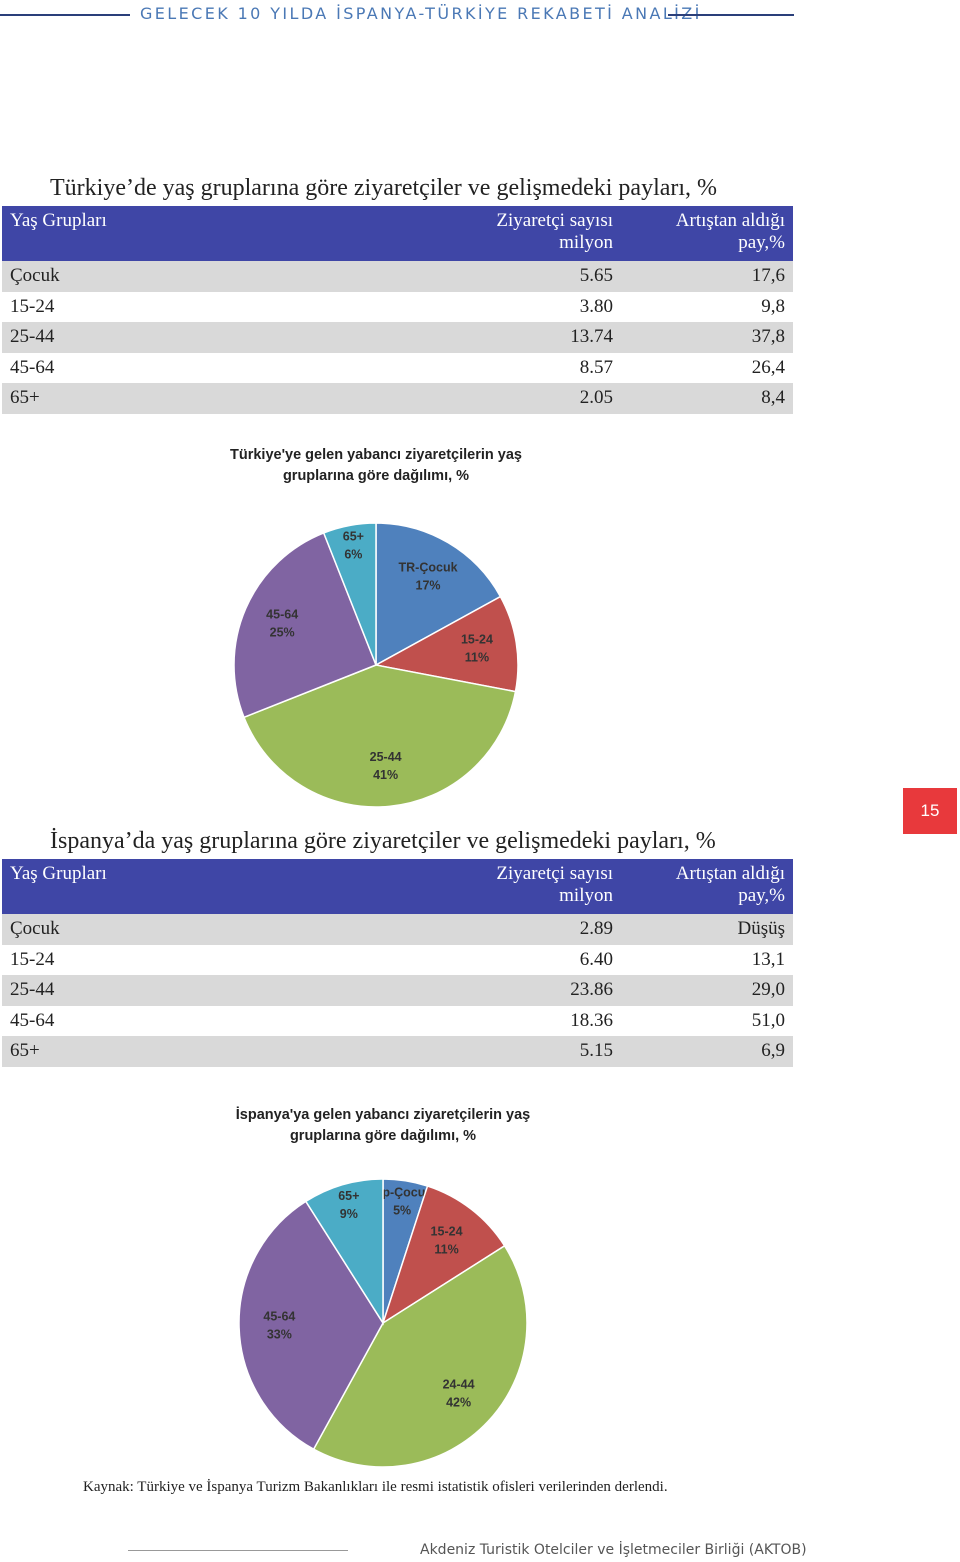  Describe the element at coordinates (596, 928) in the screenshot. I see `table-cell: 2.89` at that location.